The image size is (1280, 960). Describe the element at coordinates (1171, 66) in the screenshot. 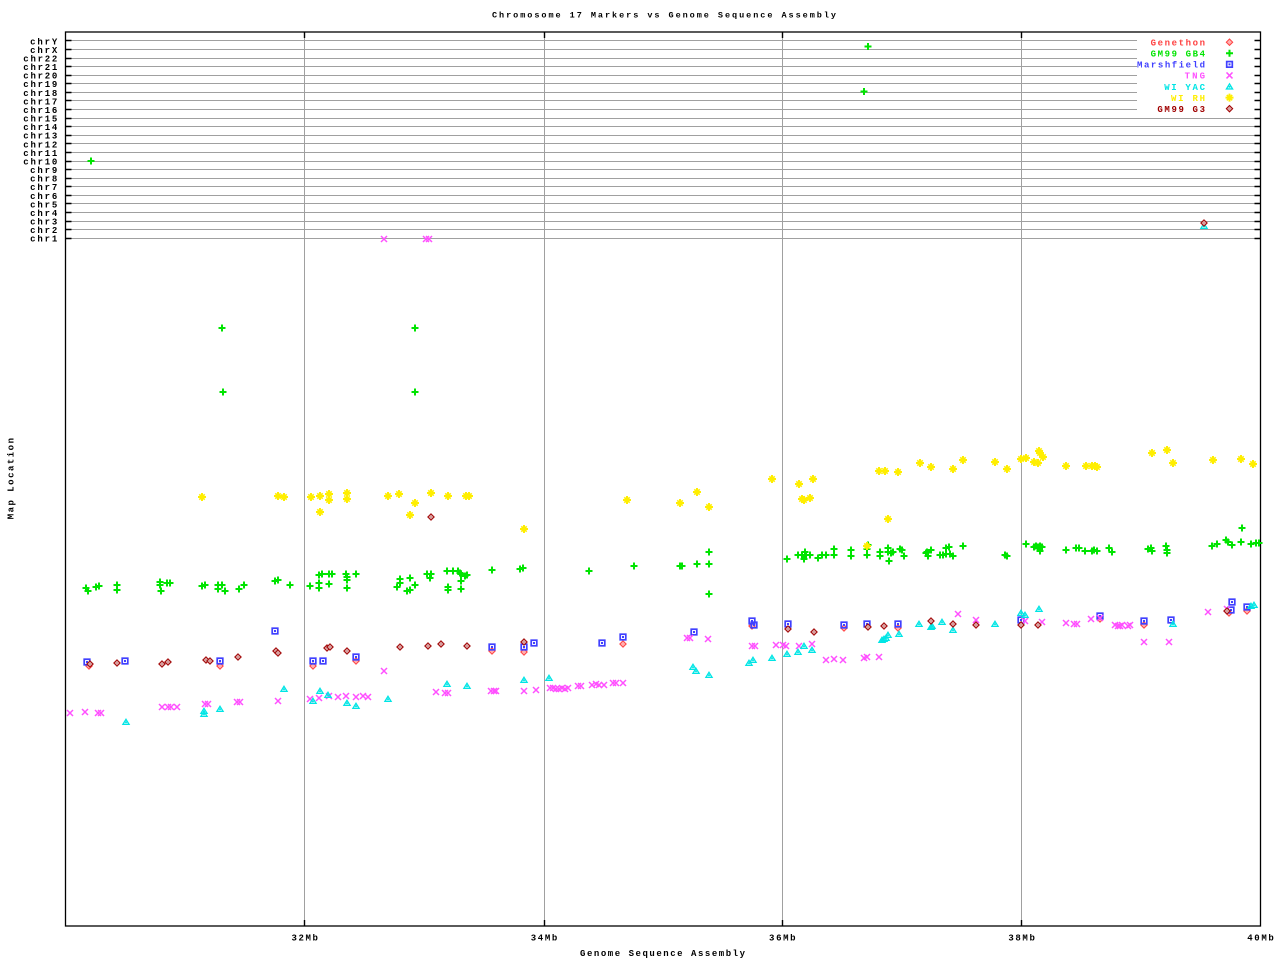

I see `svg-text: Marshfield` at that location.